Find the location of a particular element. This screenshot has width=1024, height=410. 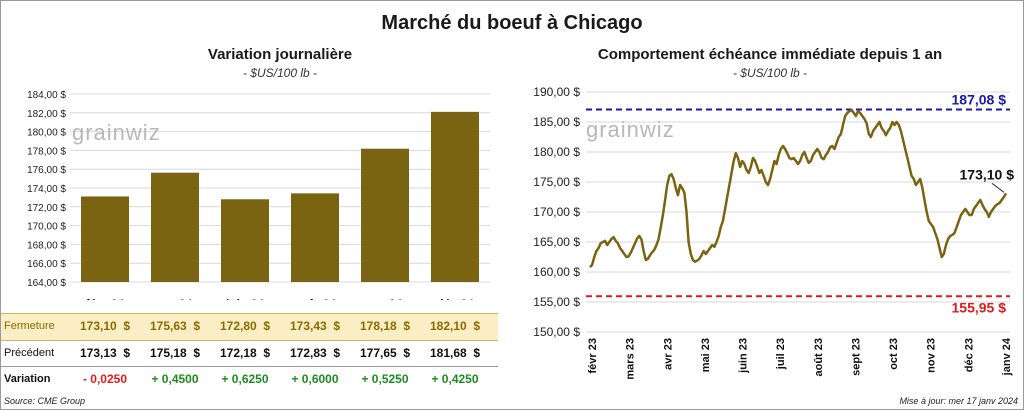

table-row-label: Précédent is located at coordinates (29, 353).